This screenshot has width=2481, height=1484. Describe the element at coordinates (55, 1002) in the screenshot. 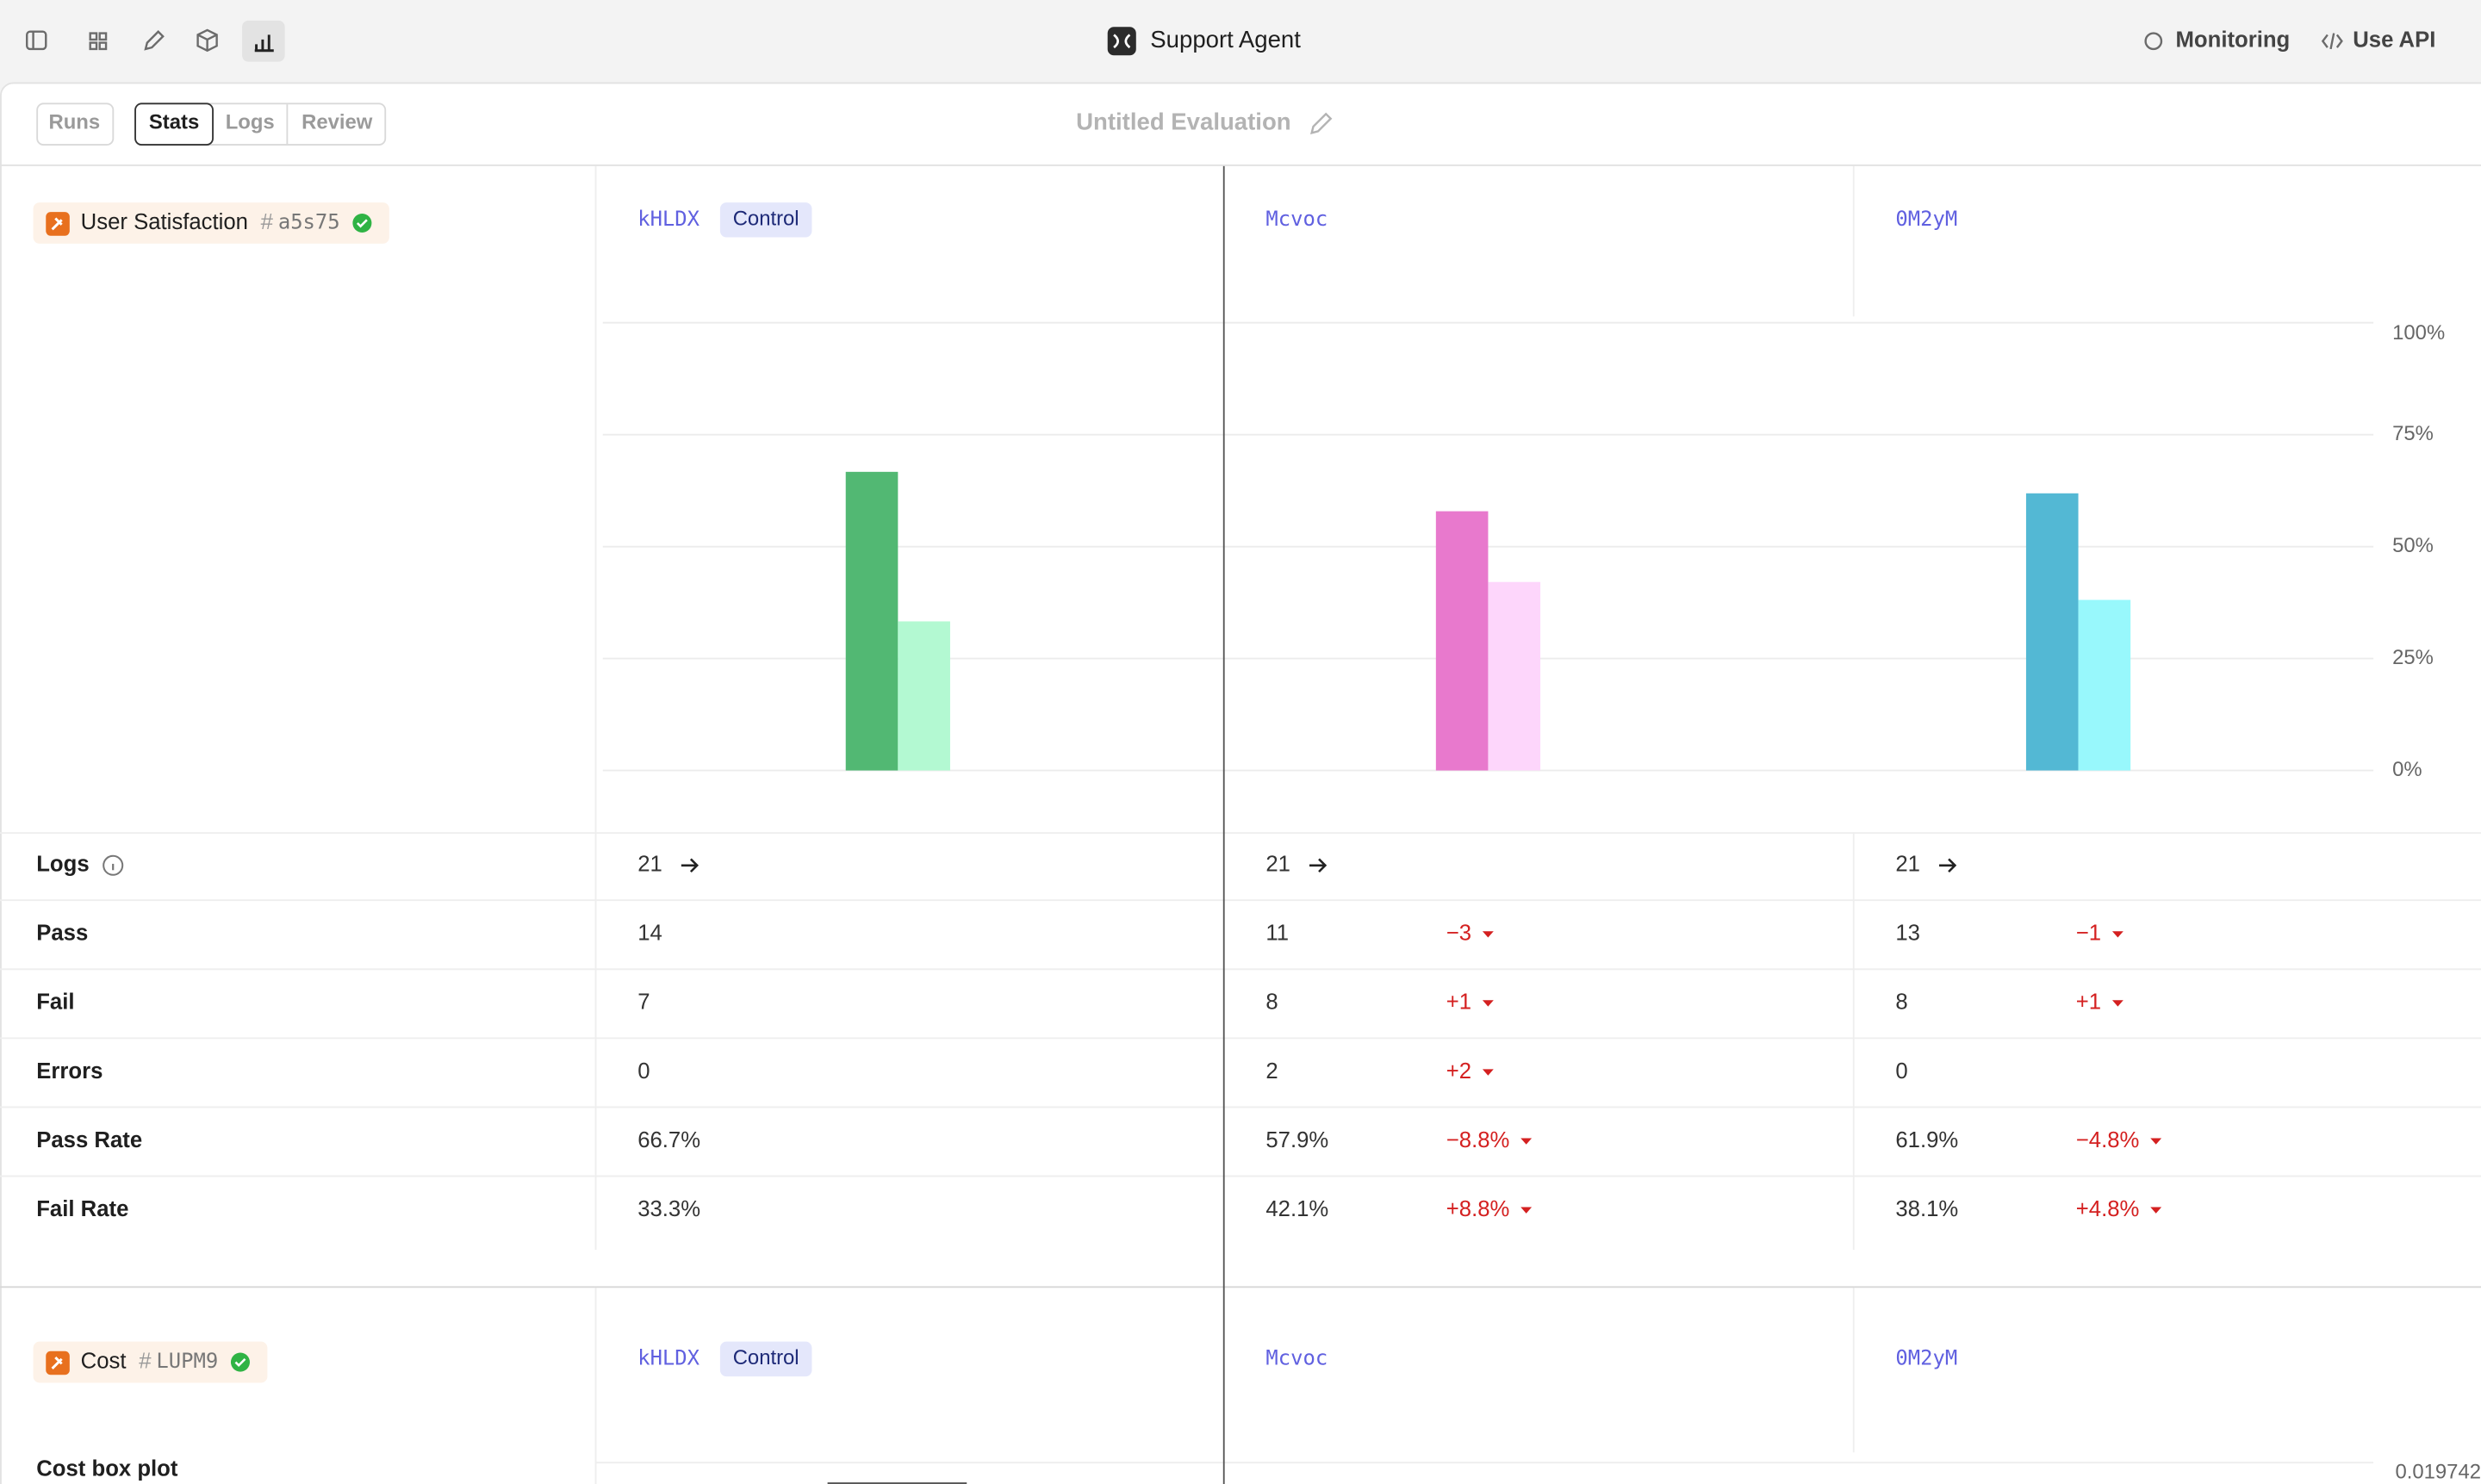

I see `row-label: Fail` at that location.